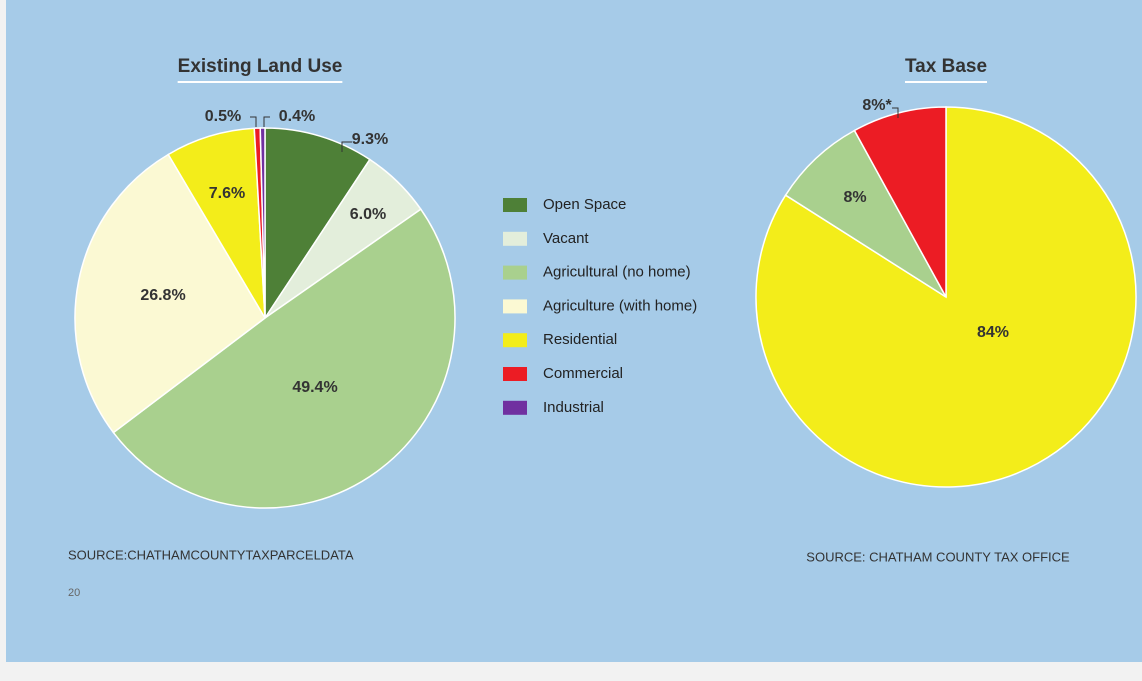  I want to click on legend-label: Agriculture (with home), so click(620, 305).